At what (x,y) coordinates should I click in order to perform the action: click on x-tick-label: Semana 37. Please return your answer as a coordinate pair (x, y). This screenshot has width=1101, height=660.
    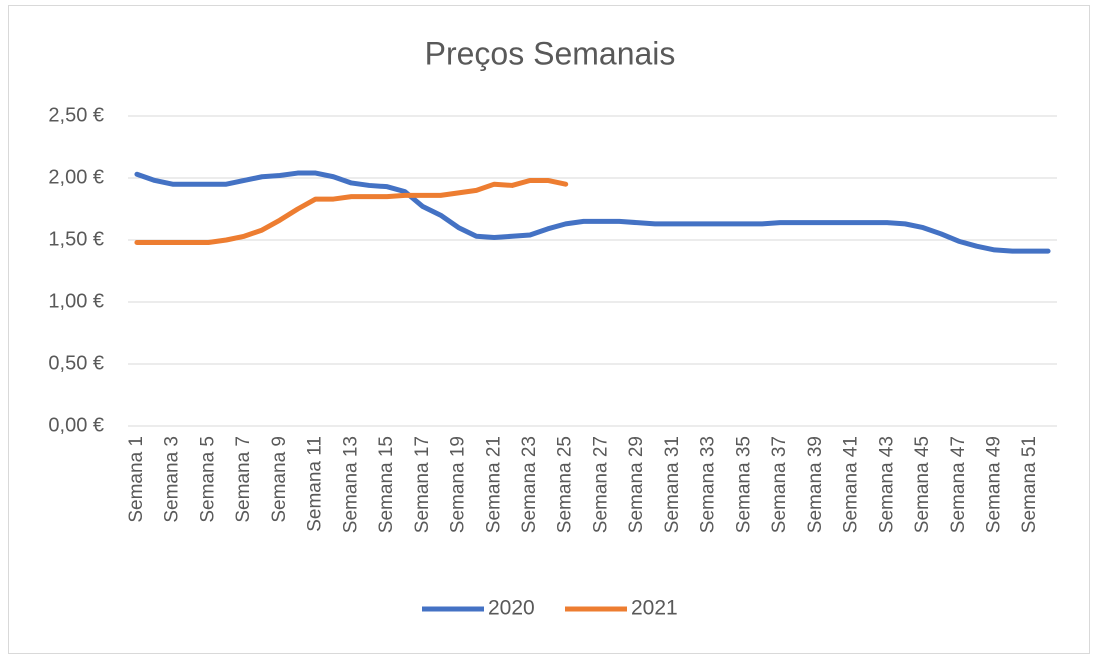
    Looking at the image, I should click on (779, 484).